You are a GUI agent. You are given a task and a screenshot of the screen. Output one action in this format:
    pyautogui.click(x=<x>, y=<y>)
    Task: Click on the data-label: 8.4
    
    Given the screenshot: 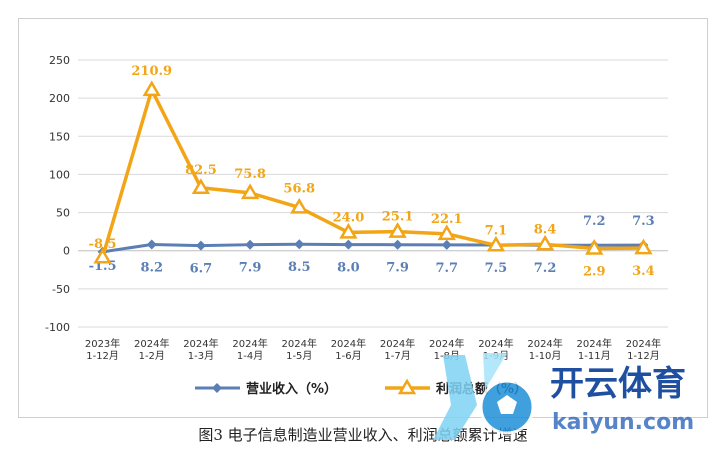 What is the action you would take?
    pyautogui.click(x=545, y=229)
    